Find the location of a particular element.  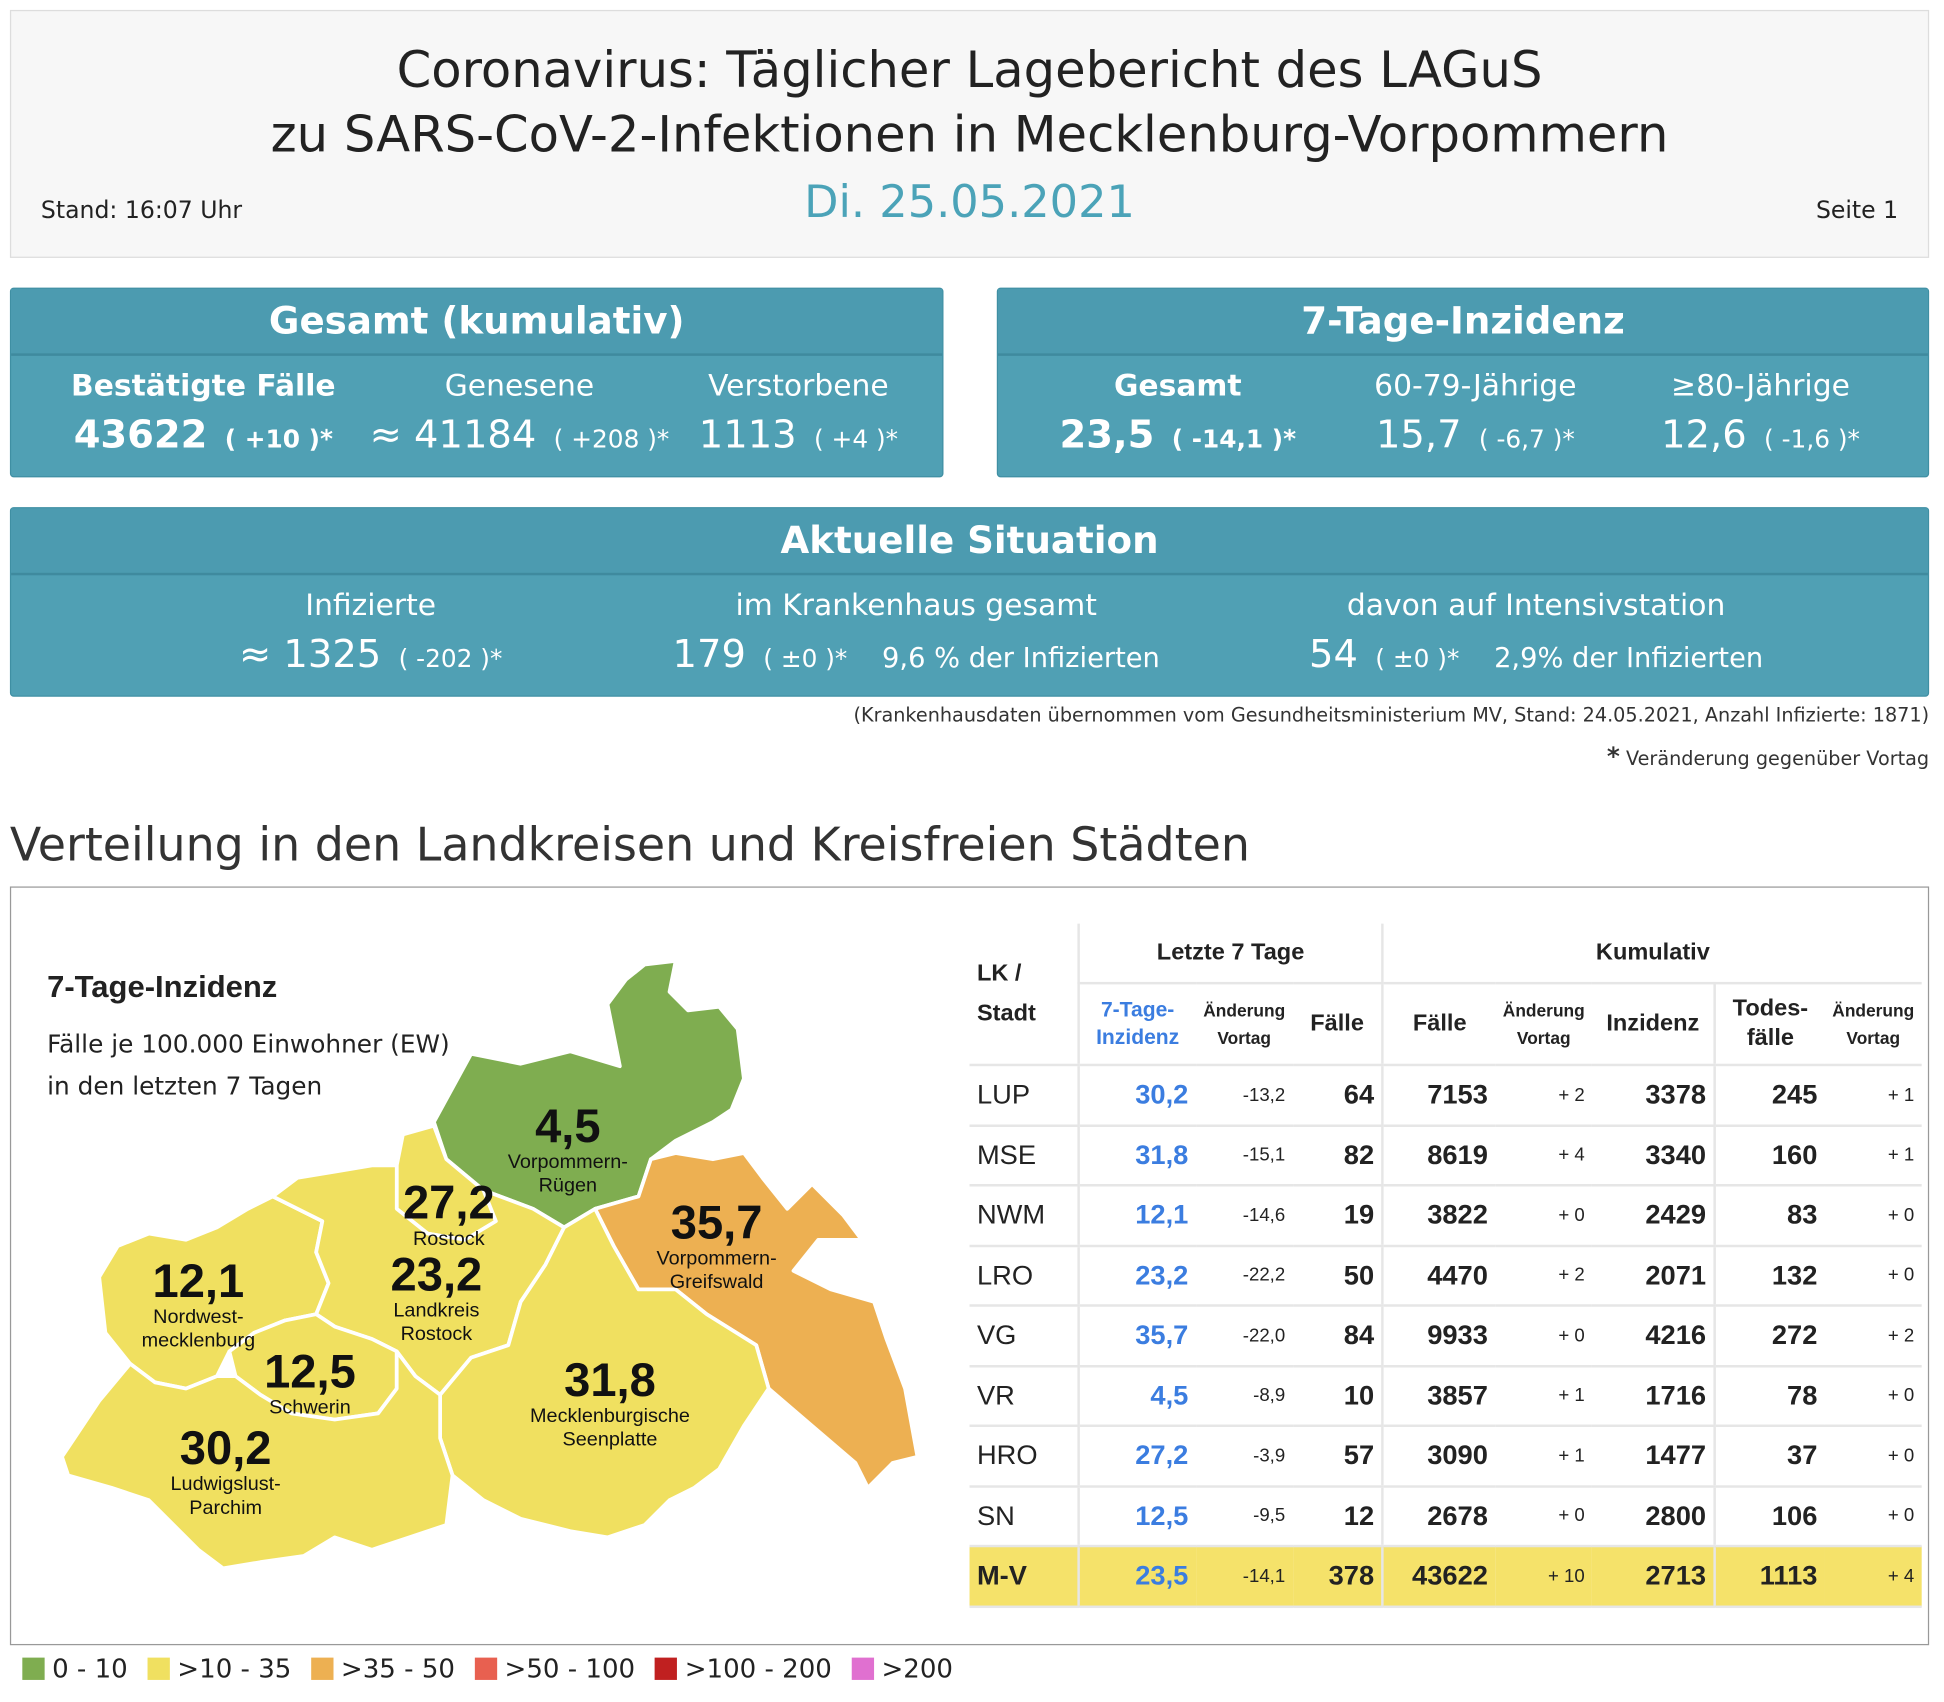

column-value: 15,7 ( -6,7 )* is located at coordinates (1475, 435).